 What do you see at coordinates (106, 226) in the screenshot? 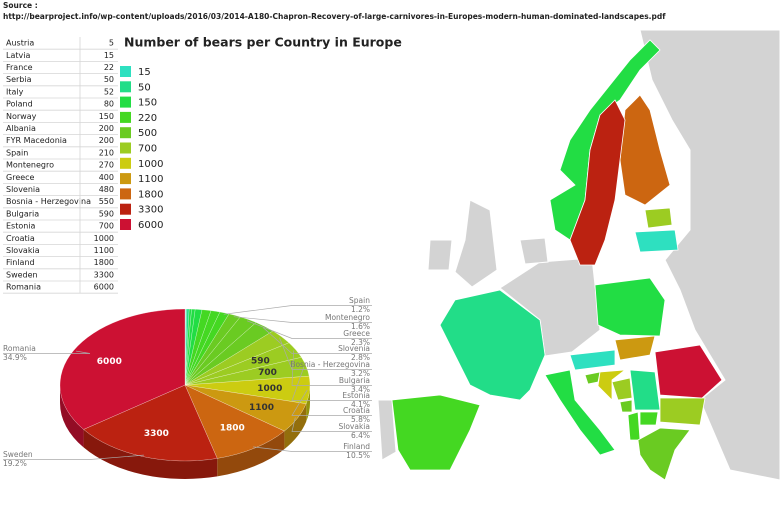
I see `row-value: 700` at bounding box center [106, 226].